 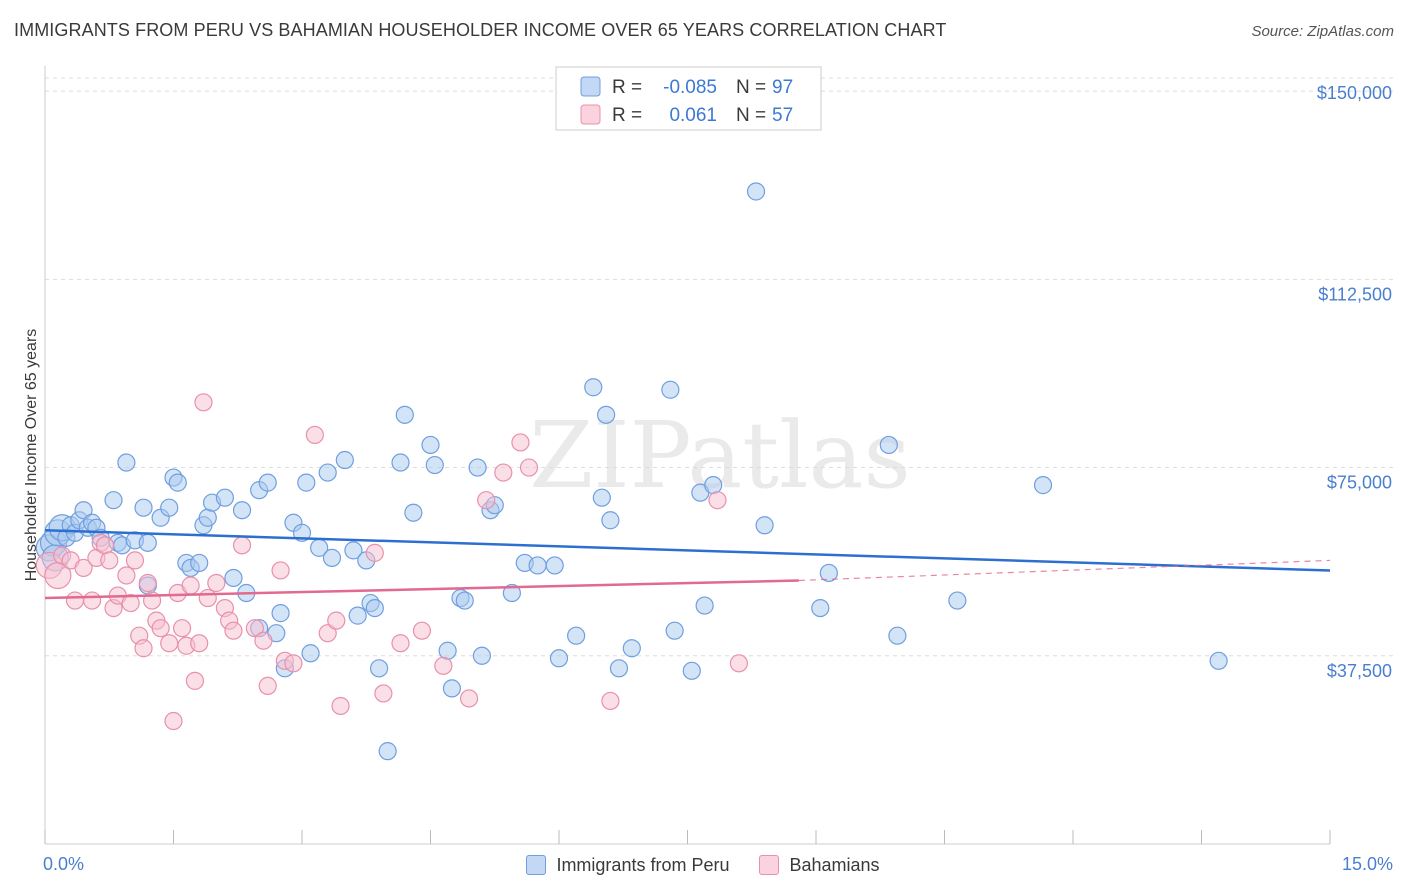 What do you see at coordinates (1354, 382) in the screenshot?
I see `y-tick-labels: $37,500 $75,000 $112,500 $150,000` at bounding box center [1354, 382].